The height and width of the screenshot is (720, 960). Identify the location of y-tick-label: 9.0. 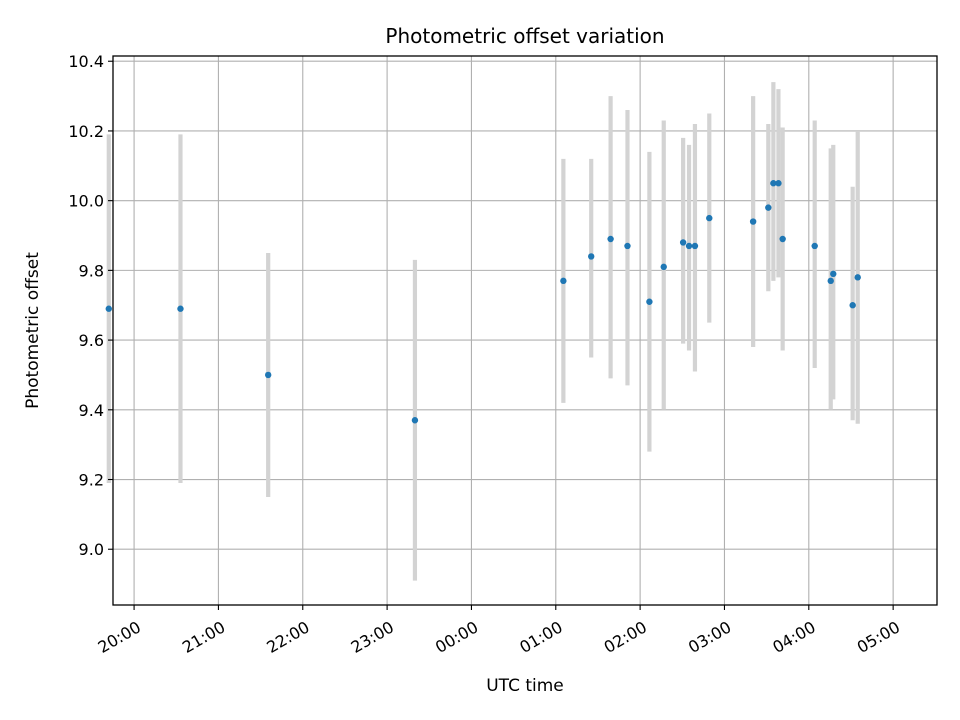
(91, 549).